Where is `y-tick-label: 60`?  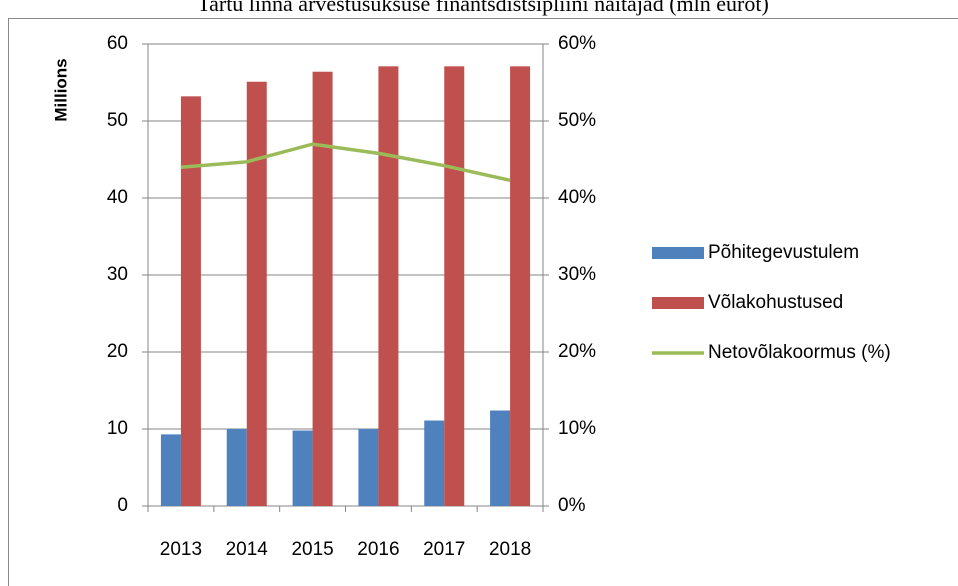 y-tick-label: 60 is located at coordinates (117, 43).